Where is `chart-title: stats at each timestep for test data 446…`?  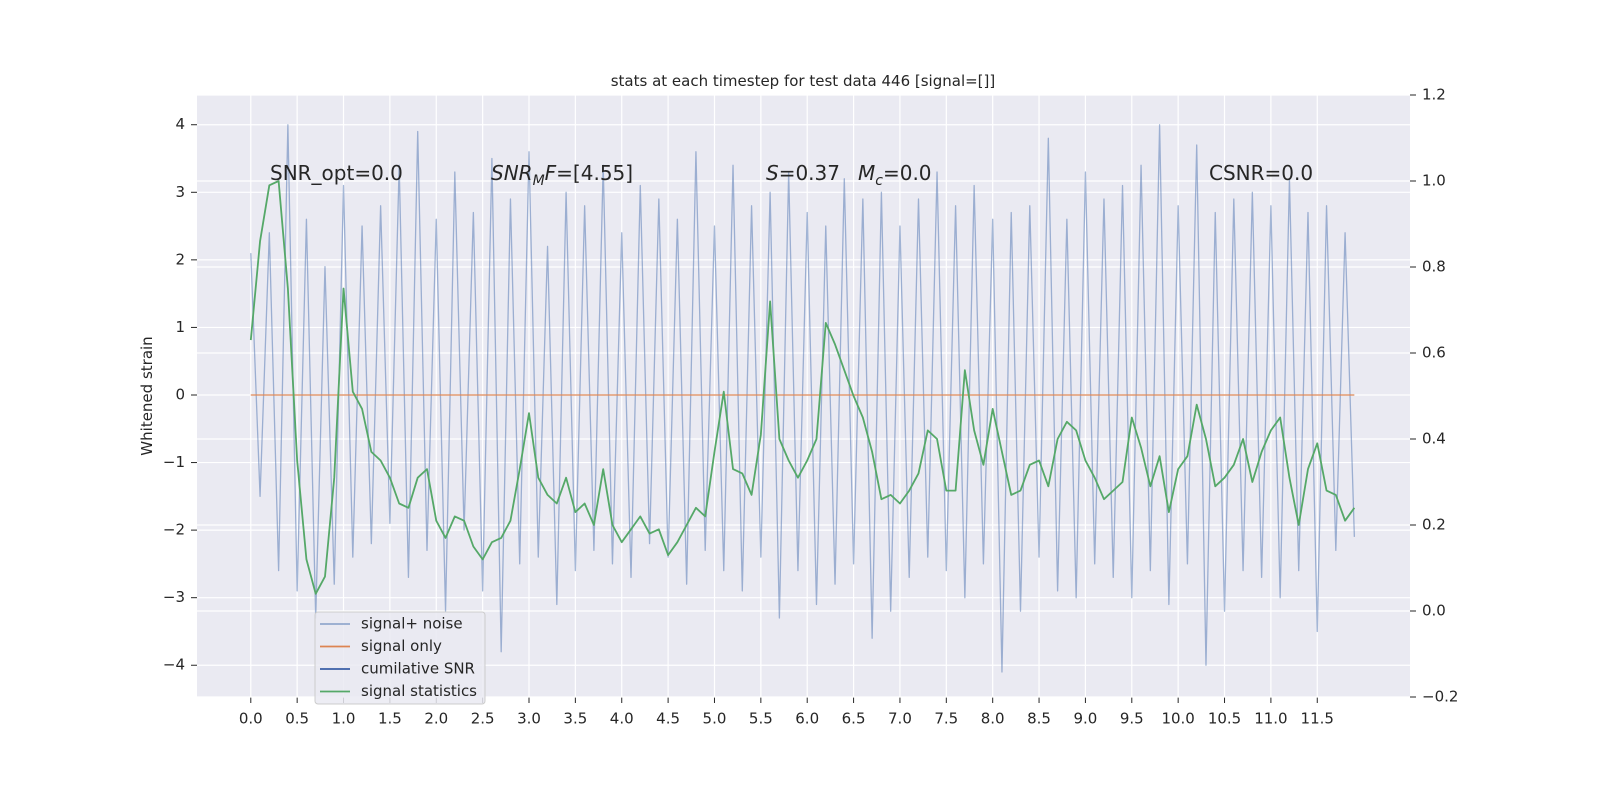
chart-title: stats at each timestep for test data 446… is located at coordinates (803, 81).